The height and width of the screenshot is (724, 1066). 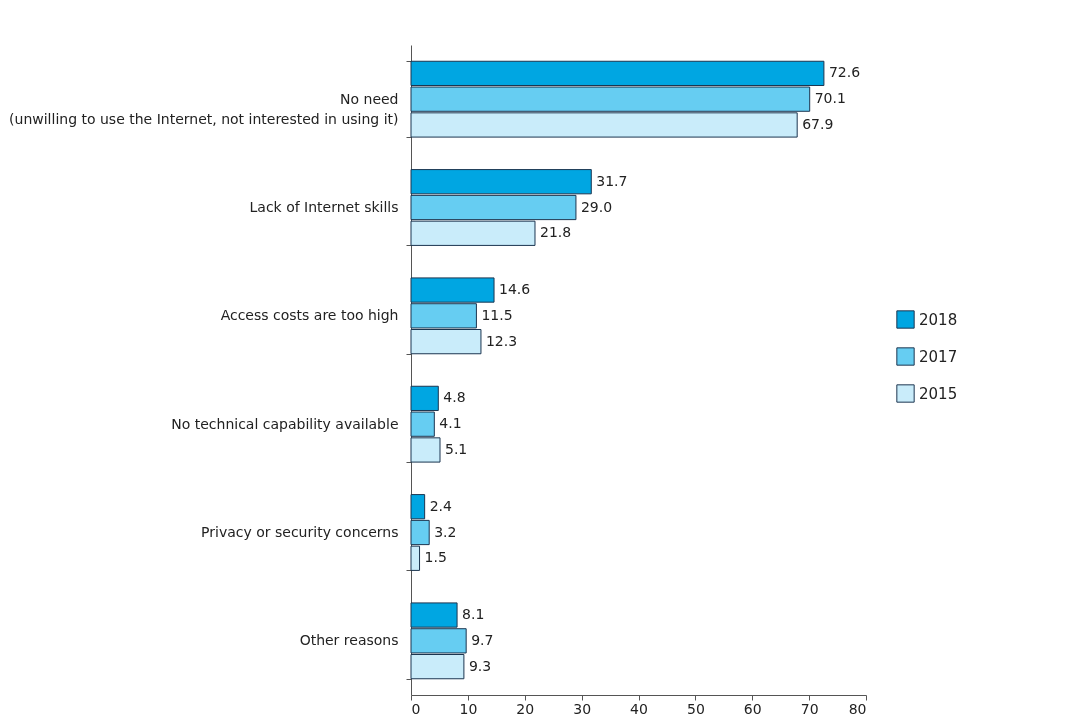 I want to click on legend-label: 2017, so click(x=938, y=356).